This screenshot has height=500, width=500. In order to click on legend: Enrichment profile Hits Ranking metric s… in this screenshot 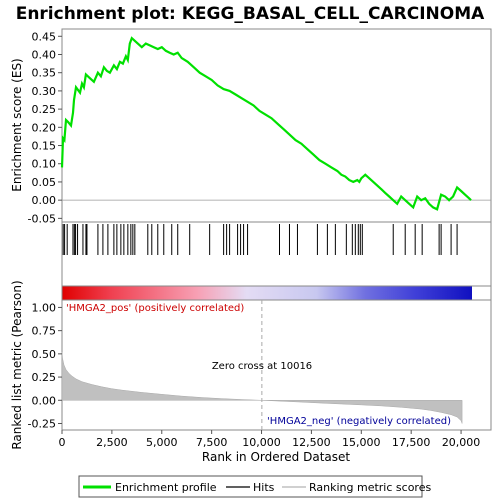, I will do `click(254, 486)`.